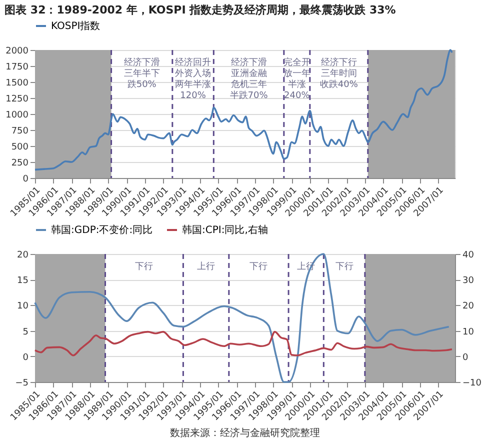 This screenshot has width=500, height=444. Describe the element at coordinates (249, 79) in the screenshot. I see `annotation: 经济下滑亚洲金融危机三年半跌70%` at that location.